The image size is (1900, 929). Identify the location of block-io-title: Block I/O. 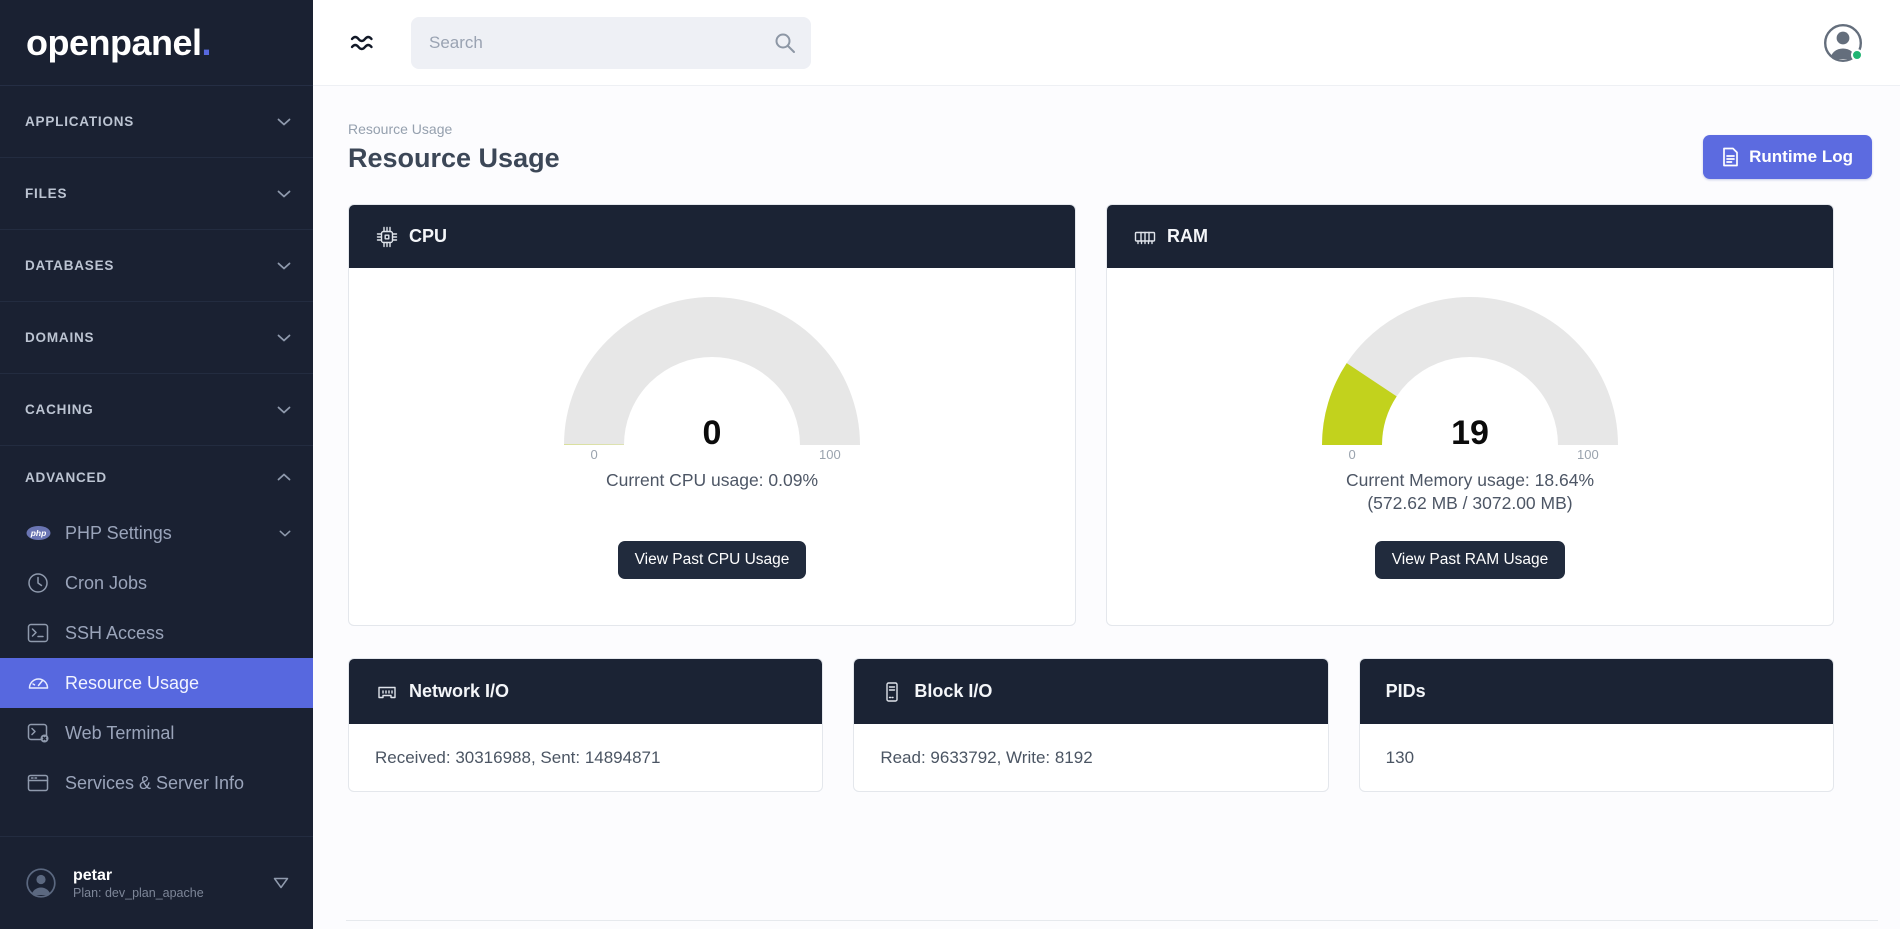
(953, 691).